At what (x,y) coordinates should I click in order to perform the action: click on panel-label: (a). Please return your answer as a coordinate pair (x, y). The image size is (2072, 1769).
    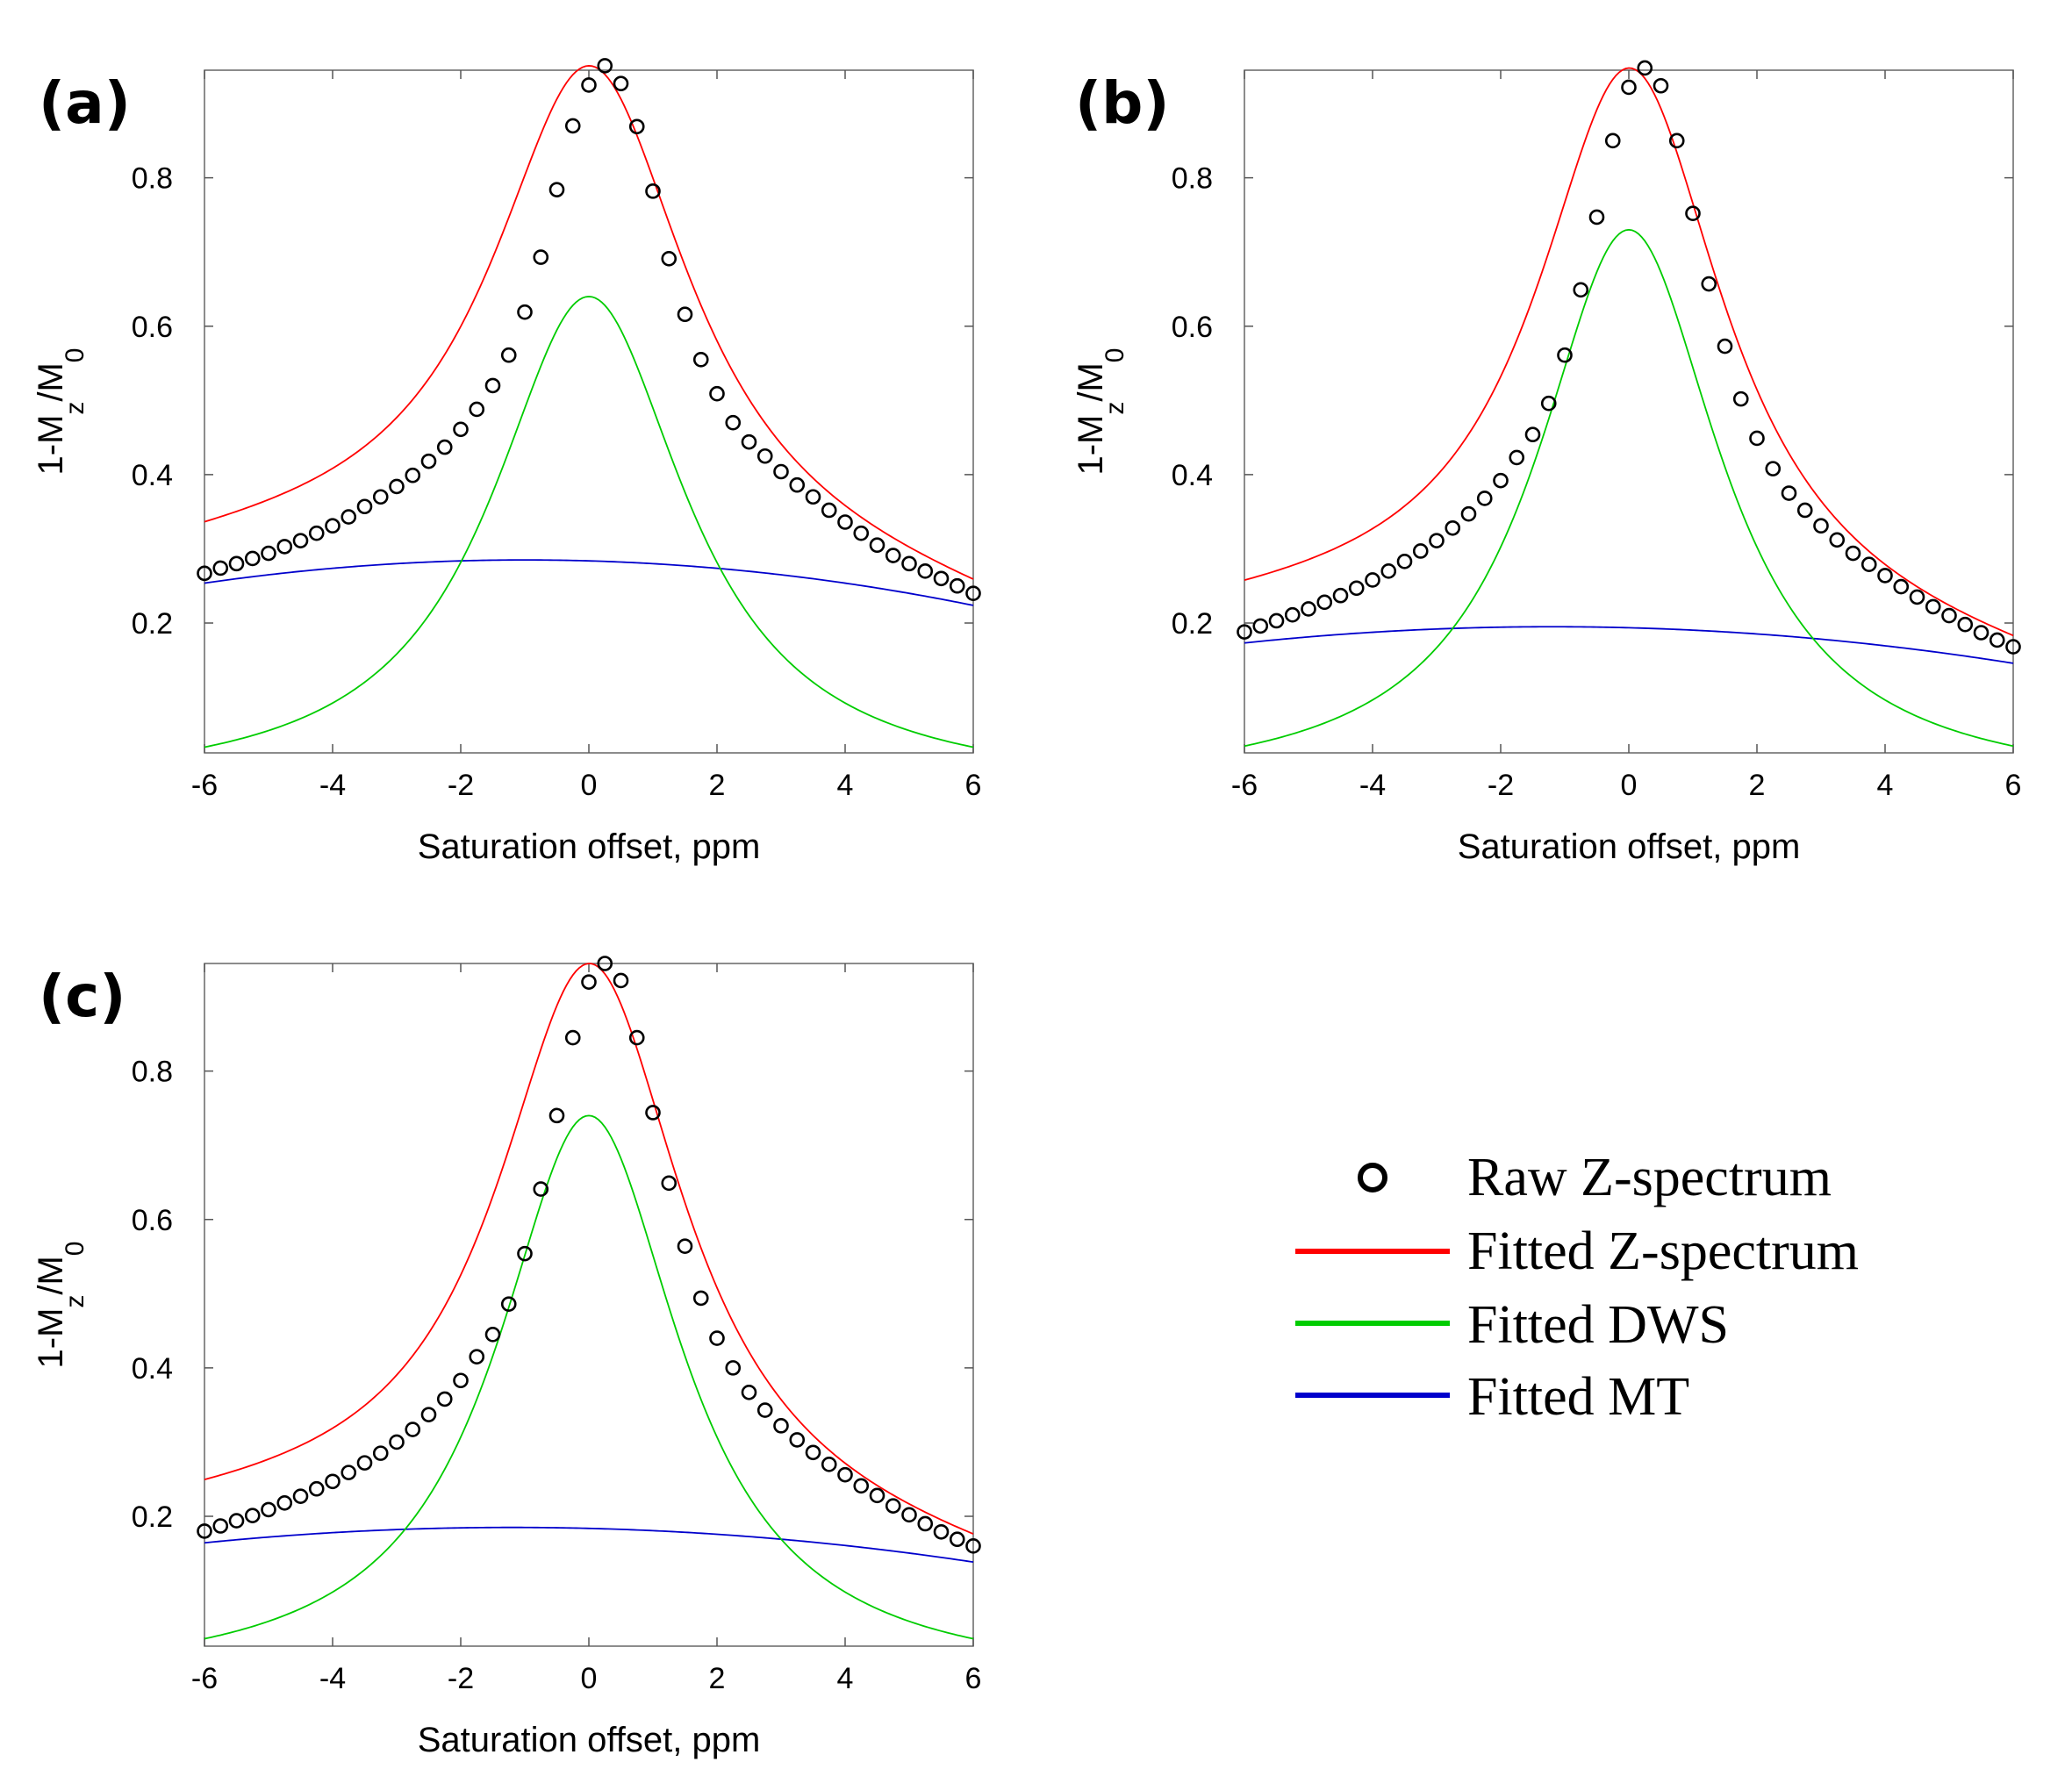
    Looking at the image, I should click on (85, 103).